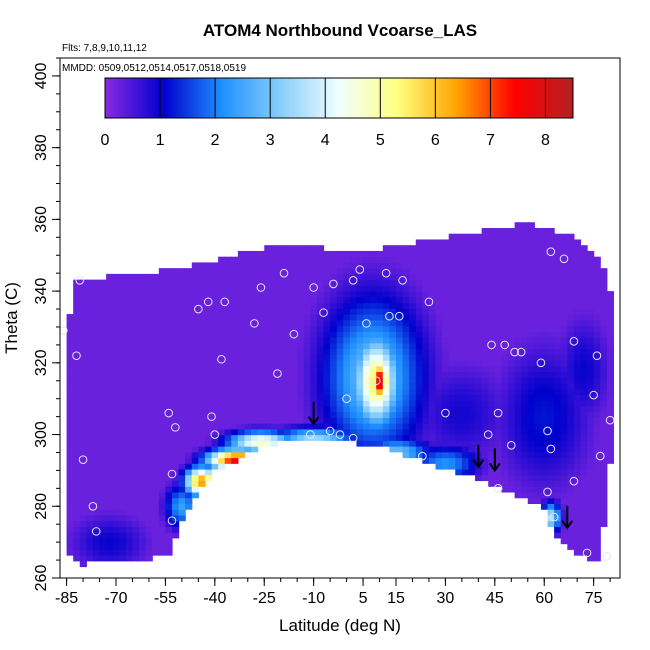  I want to click on flights-annotation: Flts: 7,8,9,10,11,12, so click(104, 48).